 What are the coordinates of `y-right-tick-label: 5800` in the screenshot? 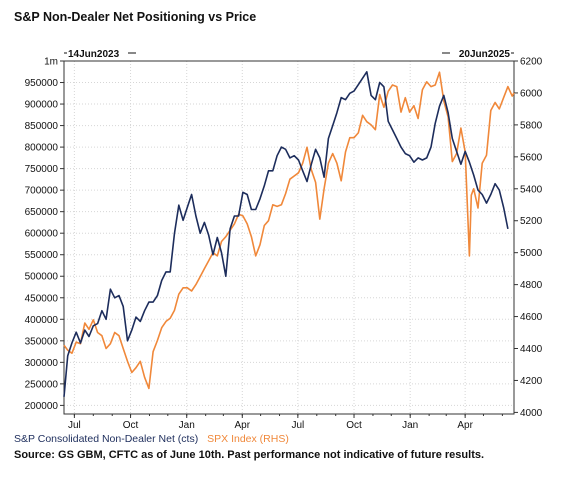 It's located at (531, 125).